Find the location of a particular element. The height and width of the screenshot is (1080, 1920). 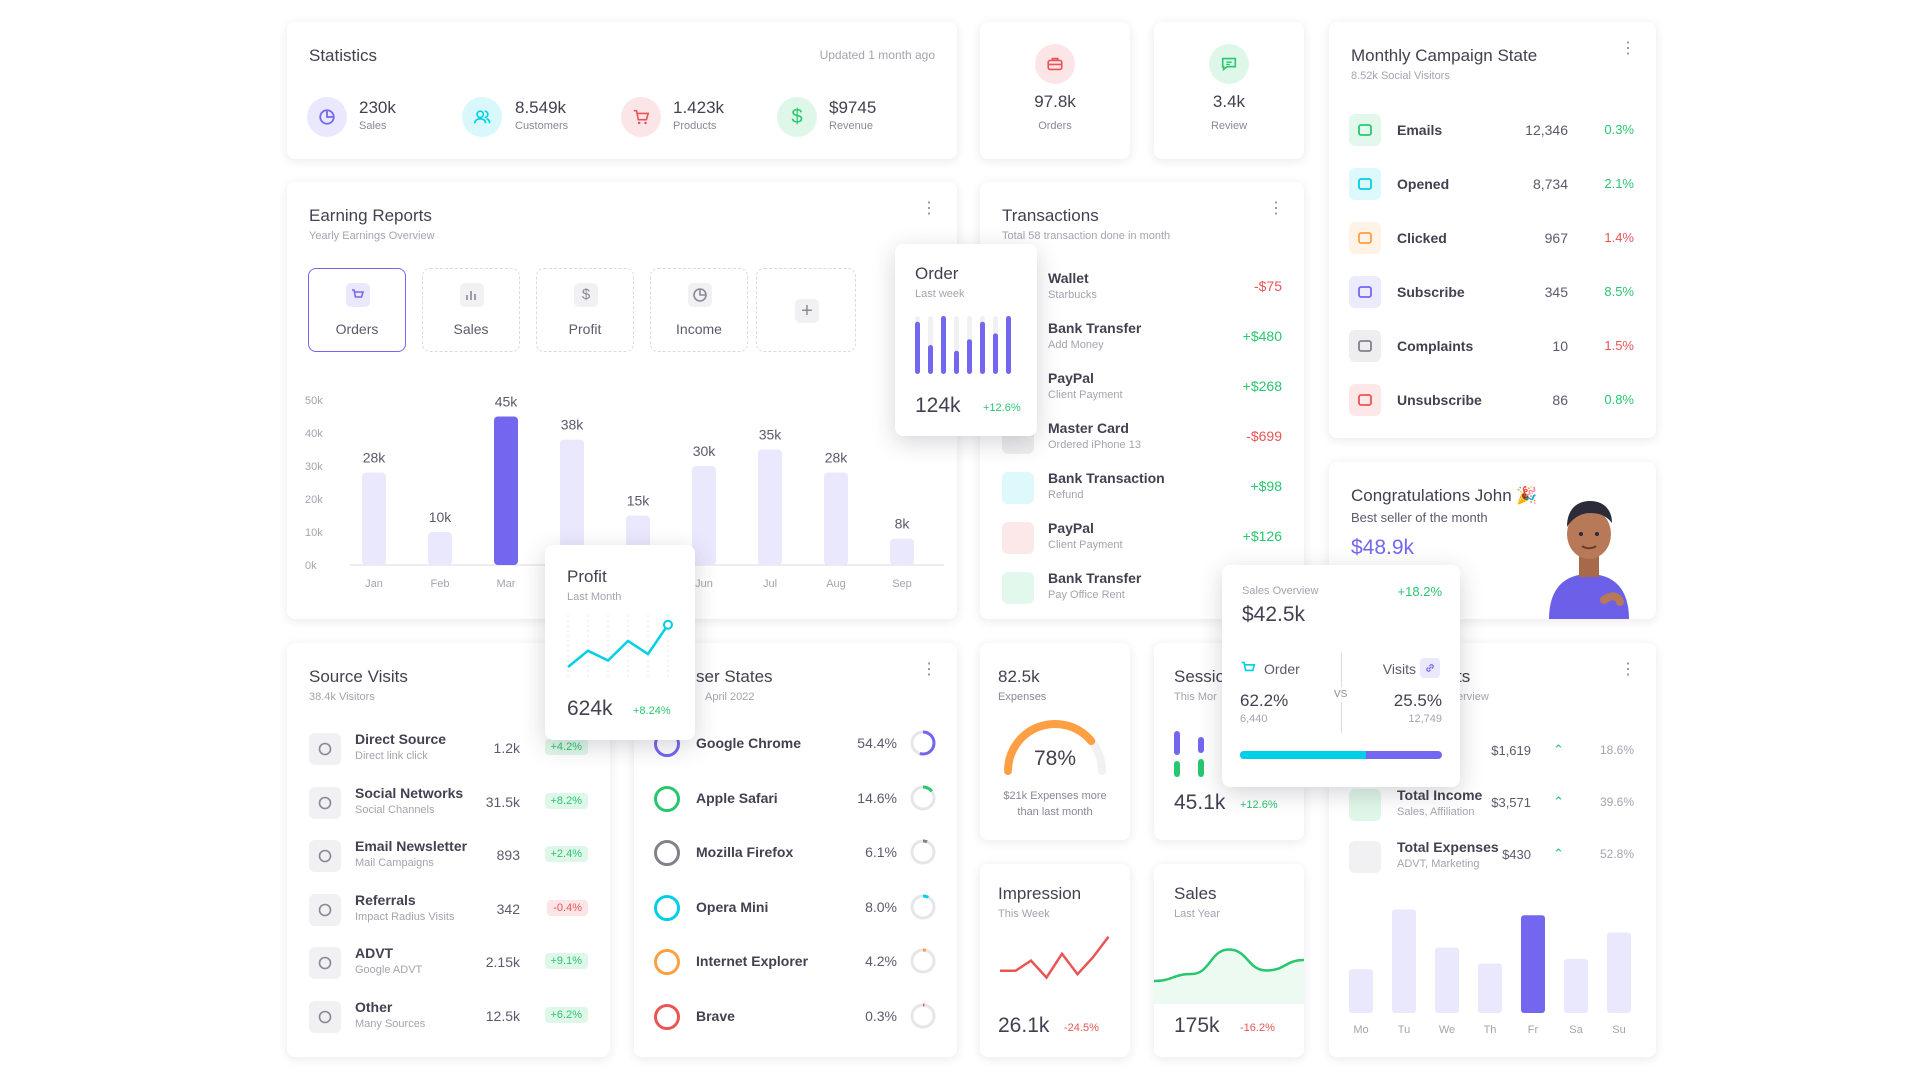

transaction-amount: +$480 is located at coordinates (1262, 336).